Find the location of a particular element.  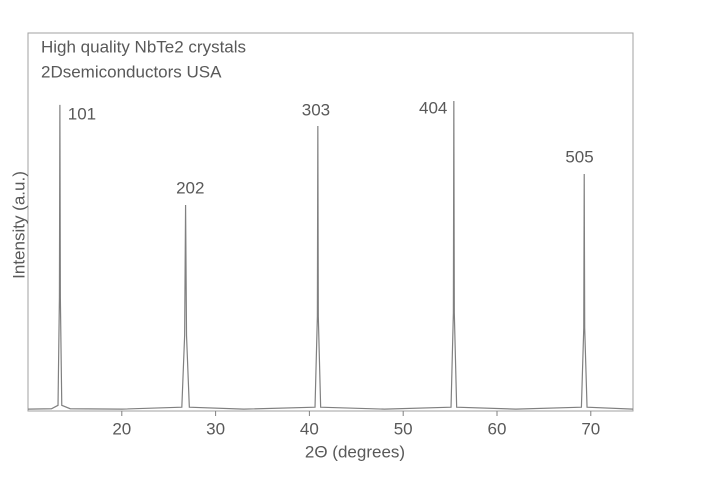

chart-title: High quality NbTe2 crystals is located at coordinates (143, 46).